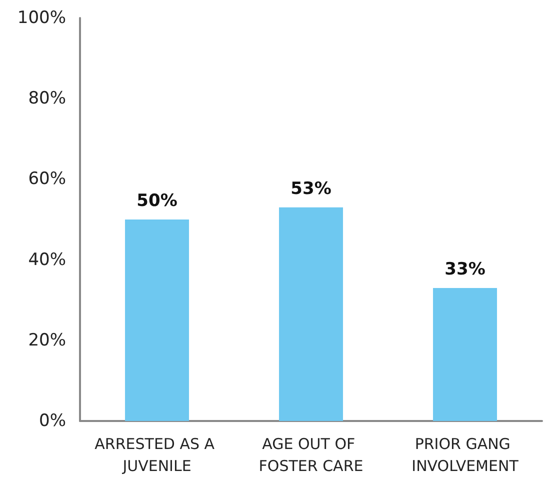 The height and width of the screenshot is (485, 550). Describe the element at coordinates (52, 421) in the screenshot. I see `y-tick-label: 0%` at that location.